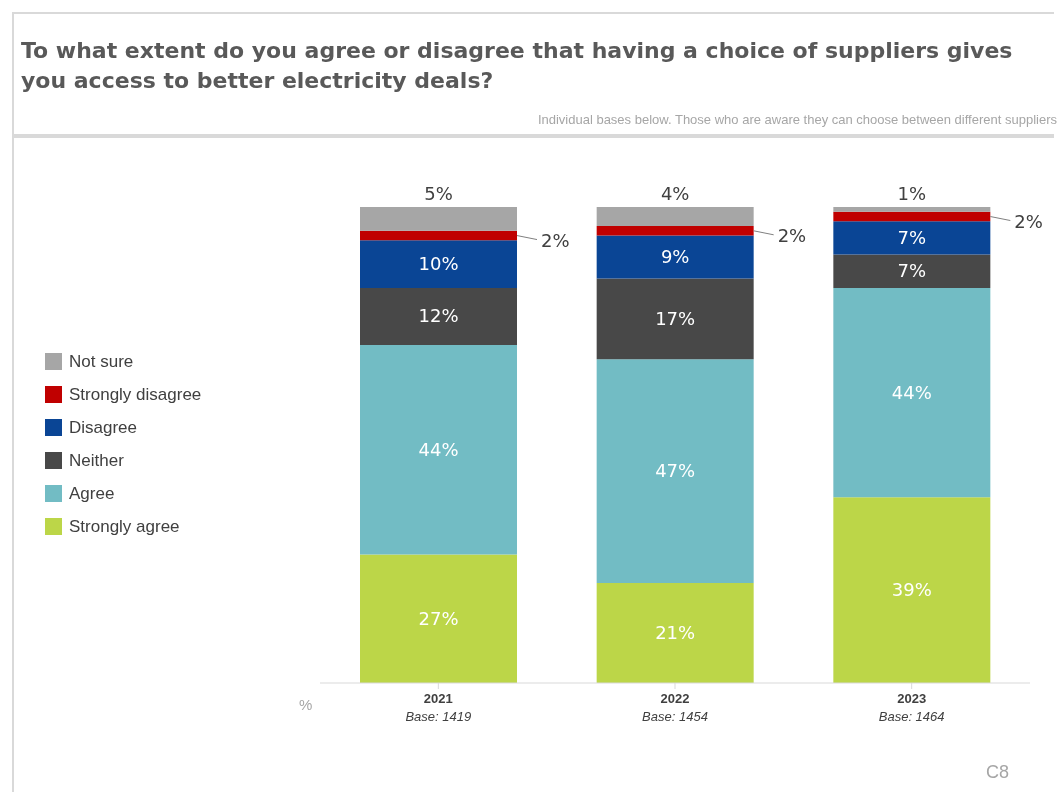 The width and height of the screenshot is (1057, 796). What do you see at coordinates (101, 361) in the screenshot?
I see `legend-label: Not sure` at bounding box center [101, 361].